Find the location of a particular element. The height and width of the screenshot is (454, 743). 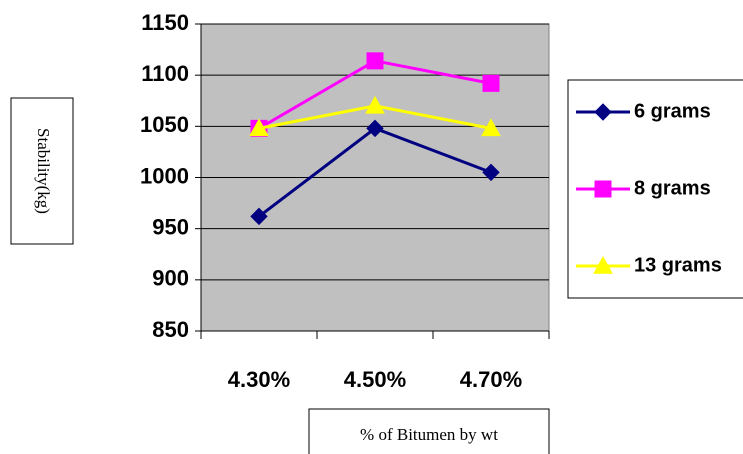

legend-label: 8 grams is located at coordinates (672, 188).